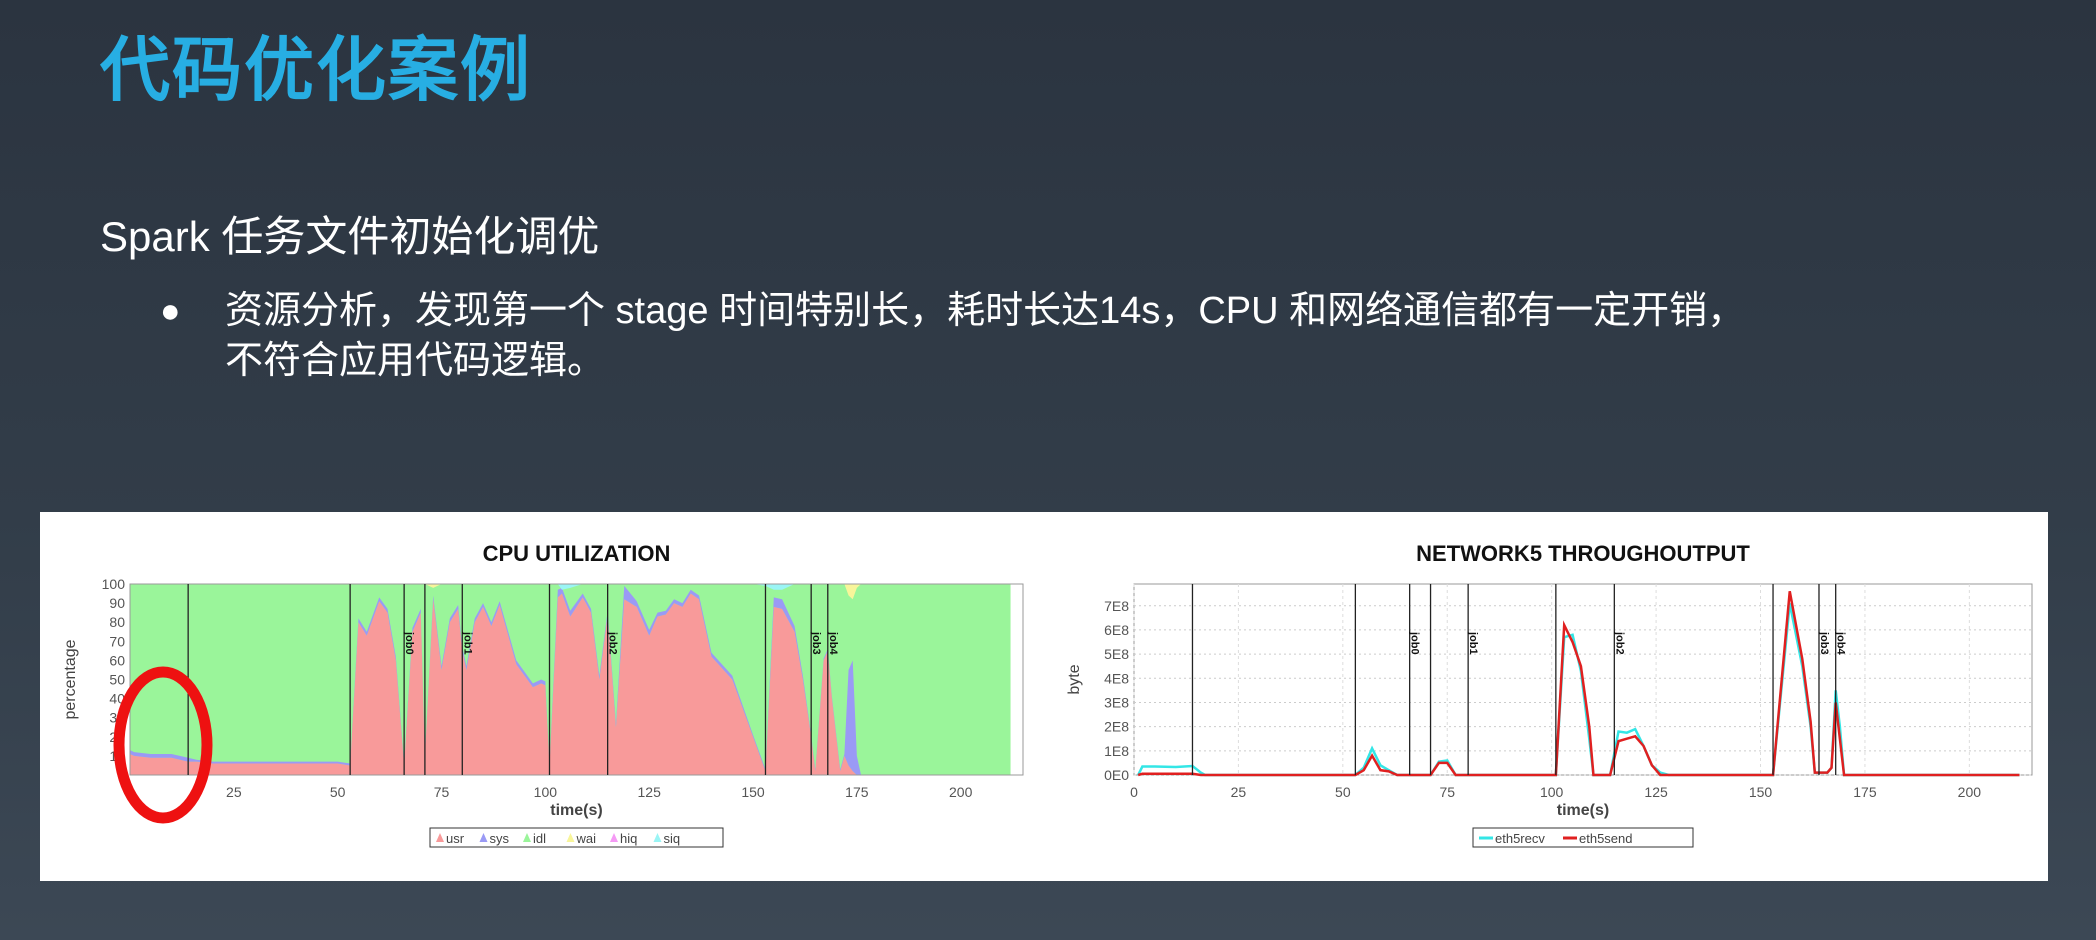 Image resolution: width=2096 pixels, height=940 pixels. I want to click on legend: eth5recv eth5send, so click(1583, 837).